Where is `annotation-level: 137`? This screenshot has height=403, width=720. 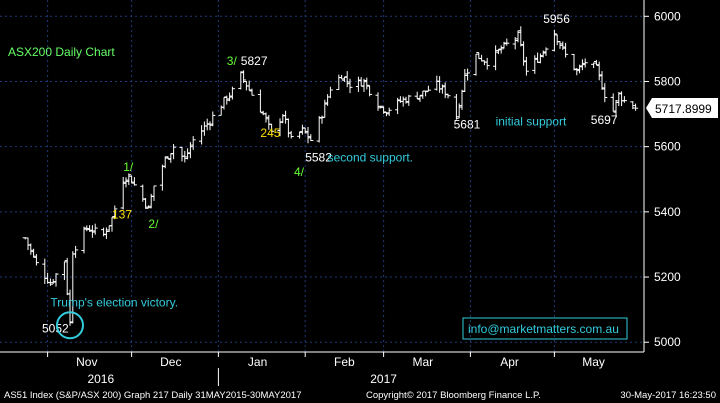
annotation-level: 137 is located at coordinates (122, 214).